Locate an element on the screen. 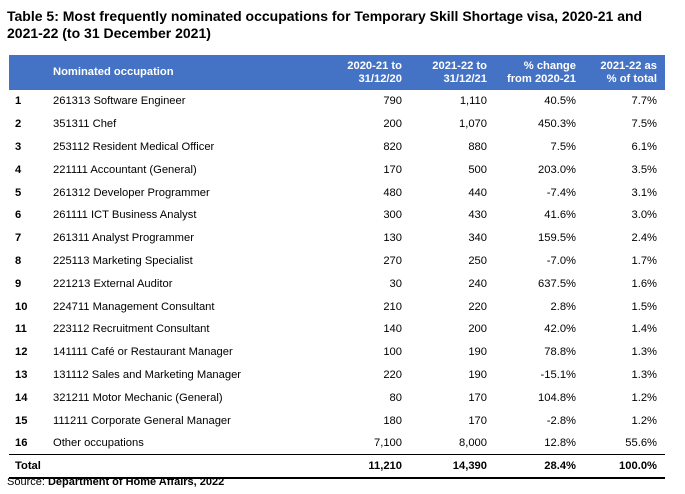 The width and height of the screenshot is (685, 494). row-2020-21: 100 is located at coordinates (392, 352).